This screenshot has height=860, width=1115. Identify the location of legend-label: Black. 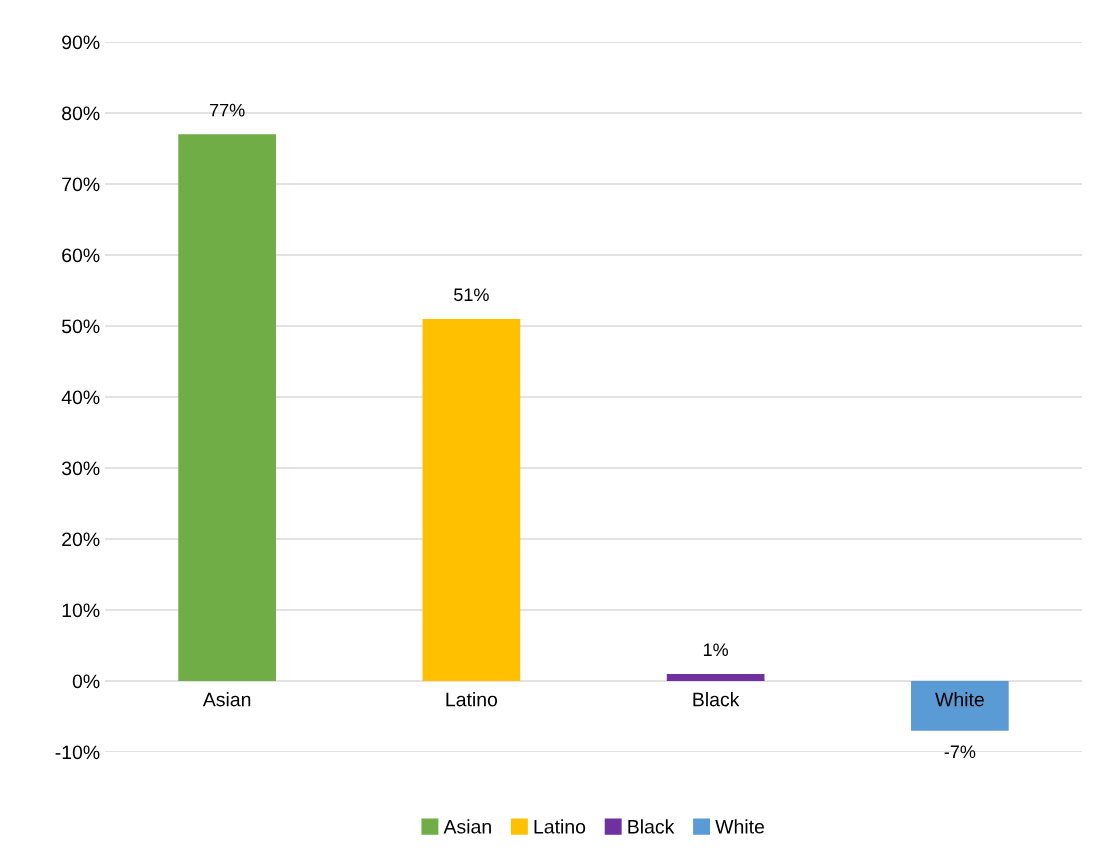
(651, 826).